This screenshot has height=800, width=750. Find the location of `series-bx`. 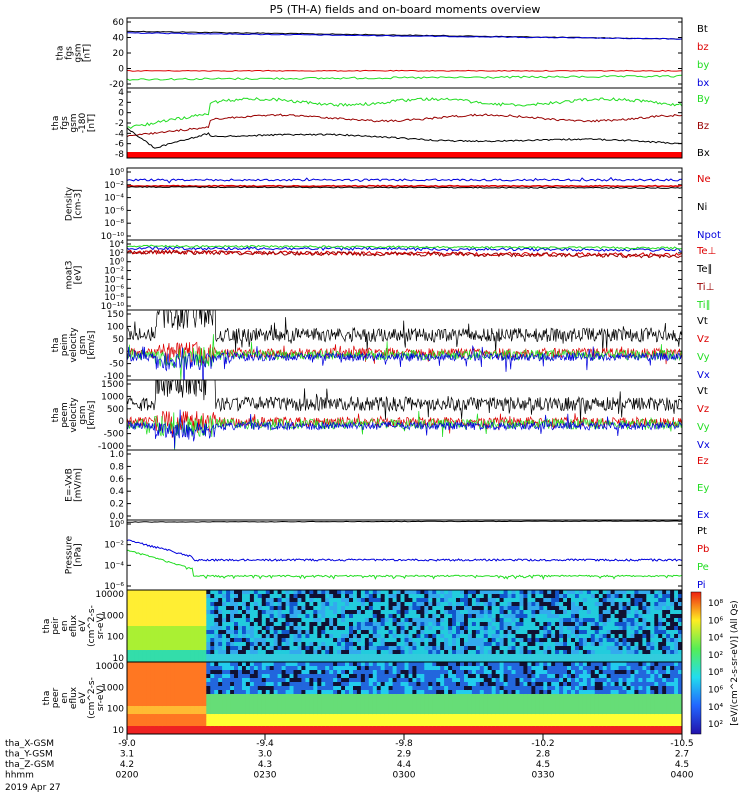

series-bx is located at coordinates (404, 138).